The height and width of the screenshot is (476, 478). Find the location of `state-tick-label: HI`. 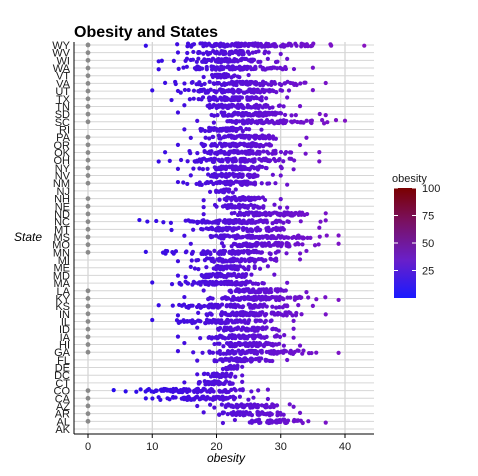

state-tick-label: HI is located at coordinates (64, 346).